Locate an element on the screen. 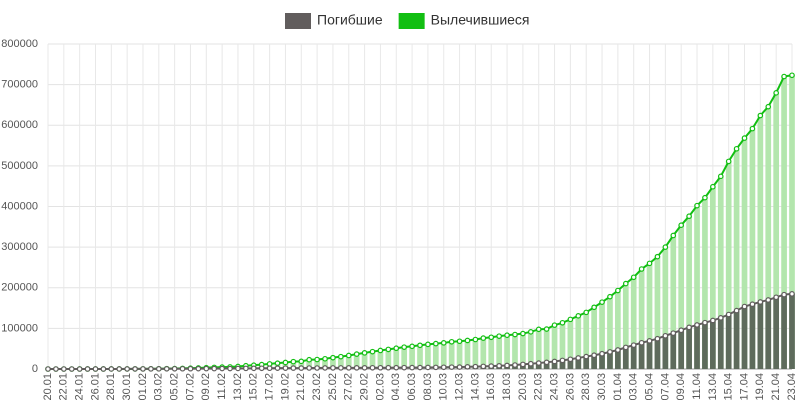 This screenshot has width=800, height=400. x-tick-label: 09.02 is located at coordinates (206, 386).